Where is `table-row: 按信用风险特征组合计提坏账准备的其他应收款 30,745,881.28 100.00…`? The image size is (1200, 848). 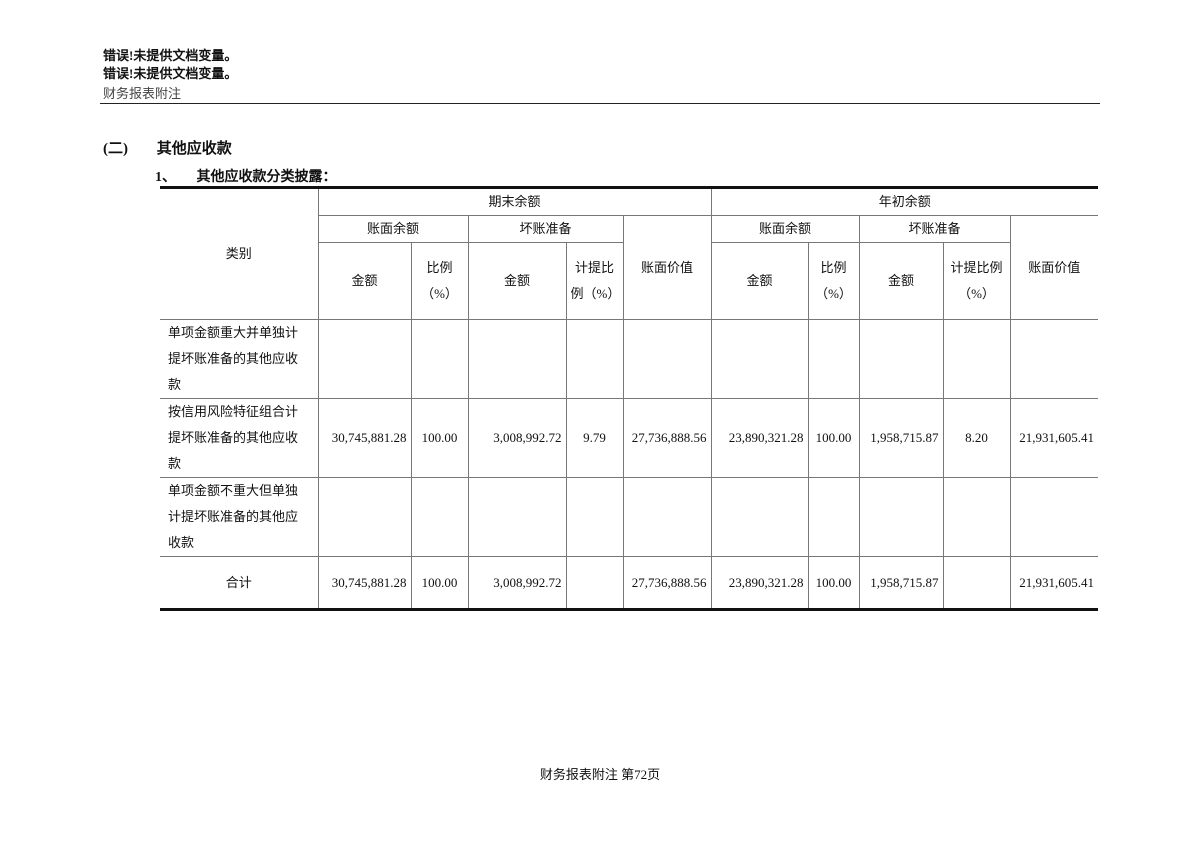 table-row: 按信用风险特征组合计提坏账准备的其他应收款 30,745,881.28 100.00… is located at coordinates (629, 438).